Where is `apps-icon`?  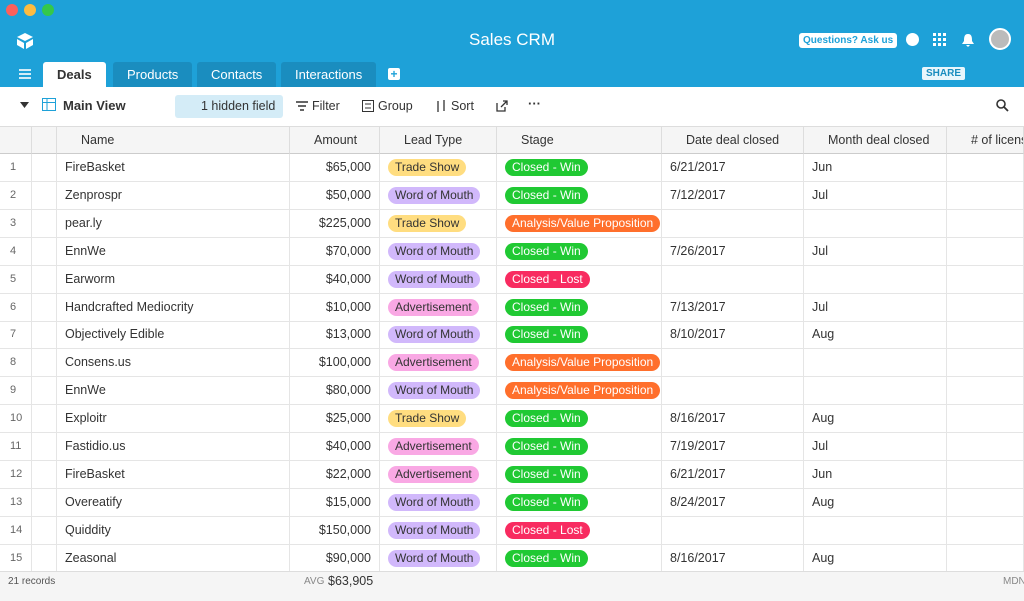 apps-icon is located at coordinates (939, 39).